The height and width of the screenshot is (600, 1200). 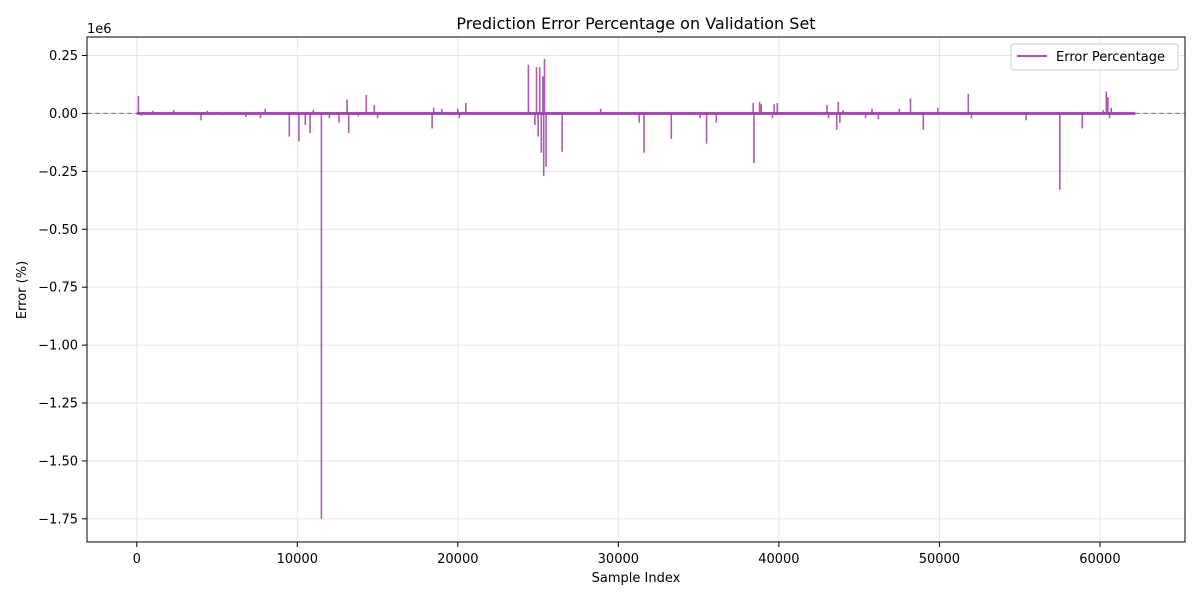 I want to click on y-tick-label: −0.75, so click(x=58, y=288).